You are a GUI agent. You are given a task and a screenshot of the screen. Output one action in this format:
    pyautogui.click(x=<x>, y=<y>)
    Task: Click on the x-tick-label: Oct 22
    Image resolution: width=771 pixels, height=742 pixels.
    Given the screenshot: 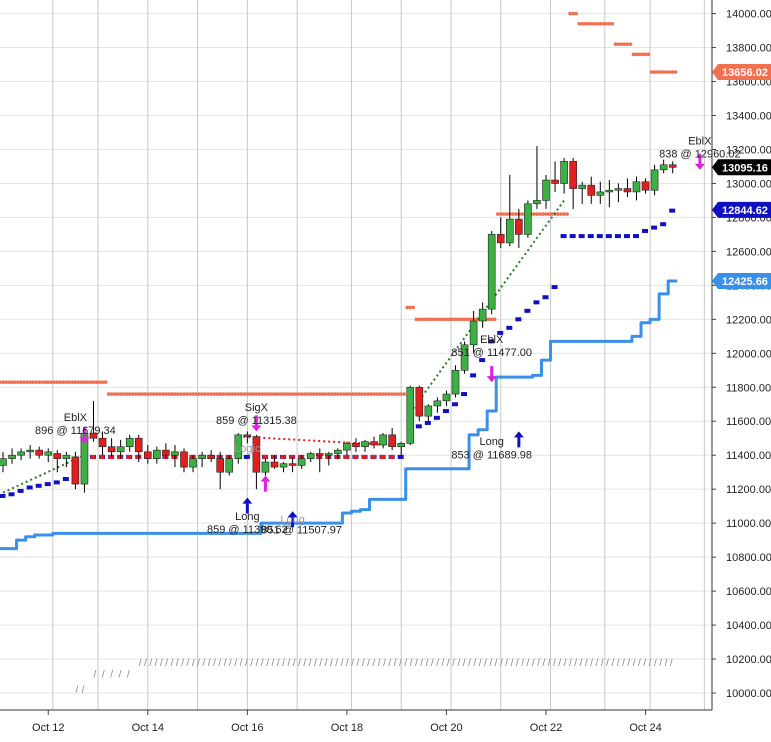 What is the action you would take?
    pyautogui.click(x=546, y=728)
    